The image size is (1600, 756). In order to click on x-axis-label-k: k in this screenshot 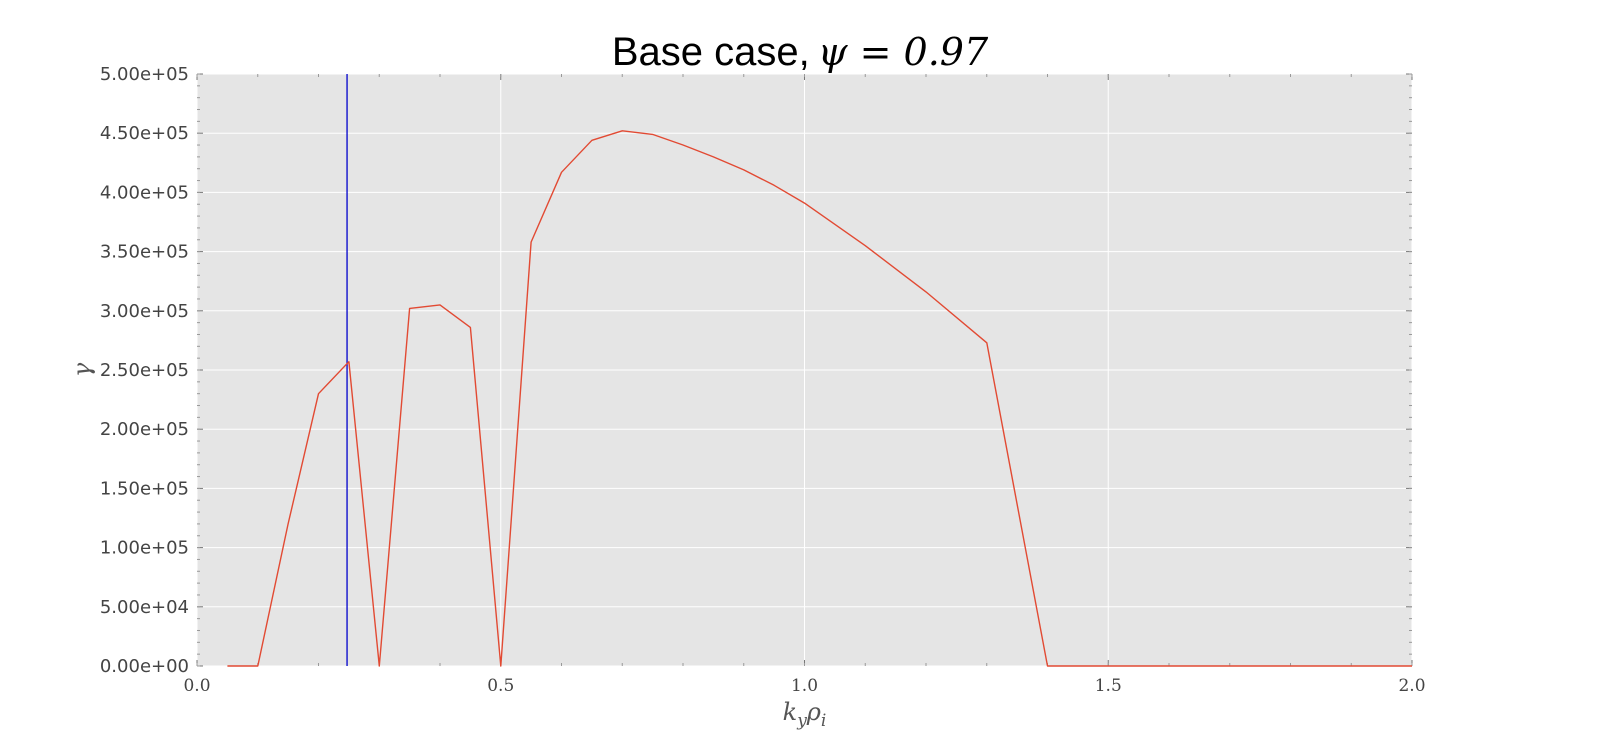, I will do `click(790, 712)`.